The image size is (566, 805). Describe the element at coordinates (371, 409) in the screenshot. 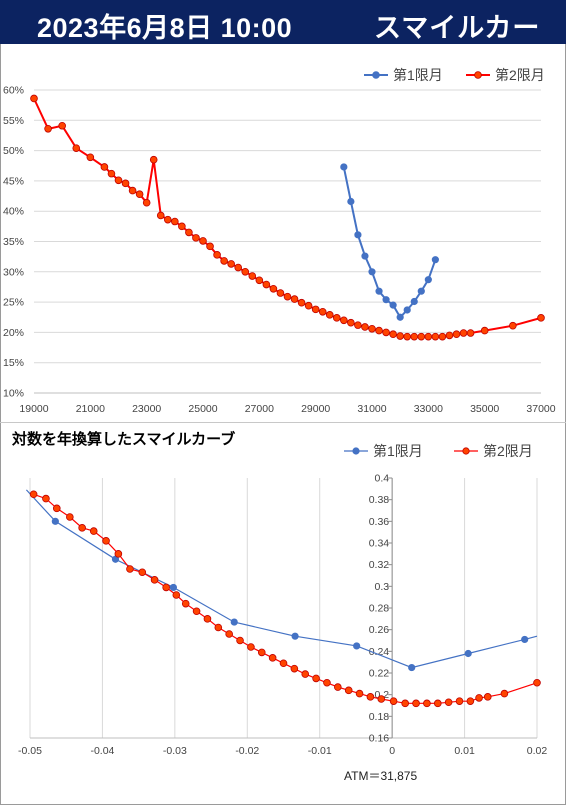

I see `x-tick-label: 31000` at that location.